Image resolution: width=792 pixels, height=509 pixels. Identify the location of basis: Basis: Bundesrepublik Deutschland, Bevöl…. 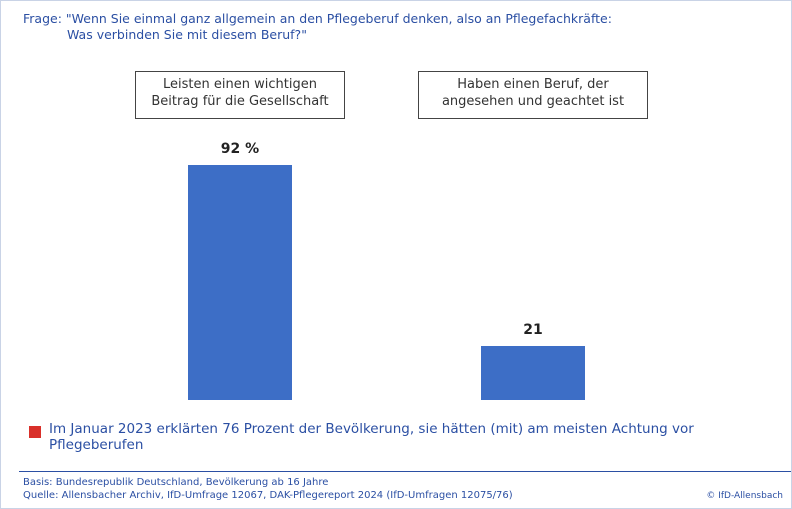
(176, 482).